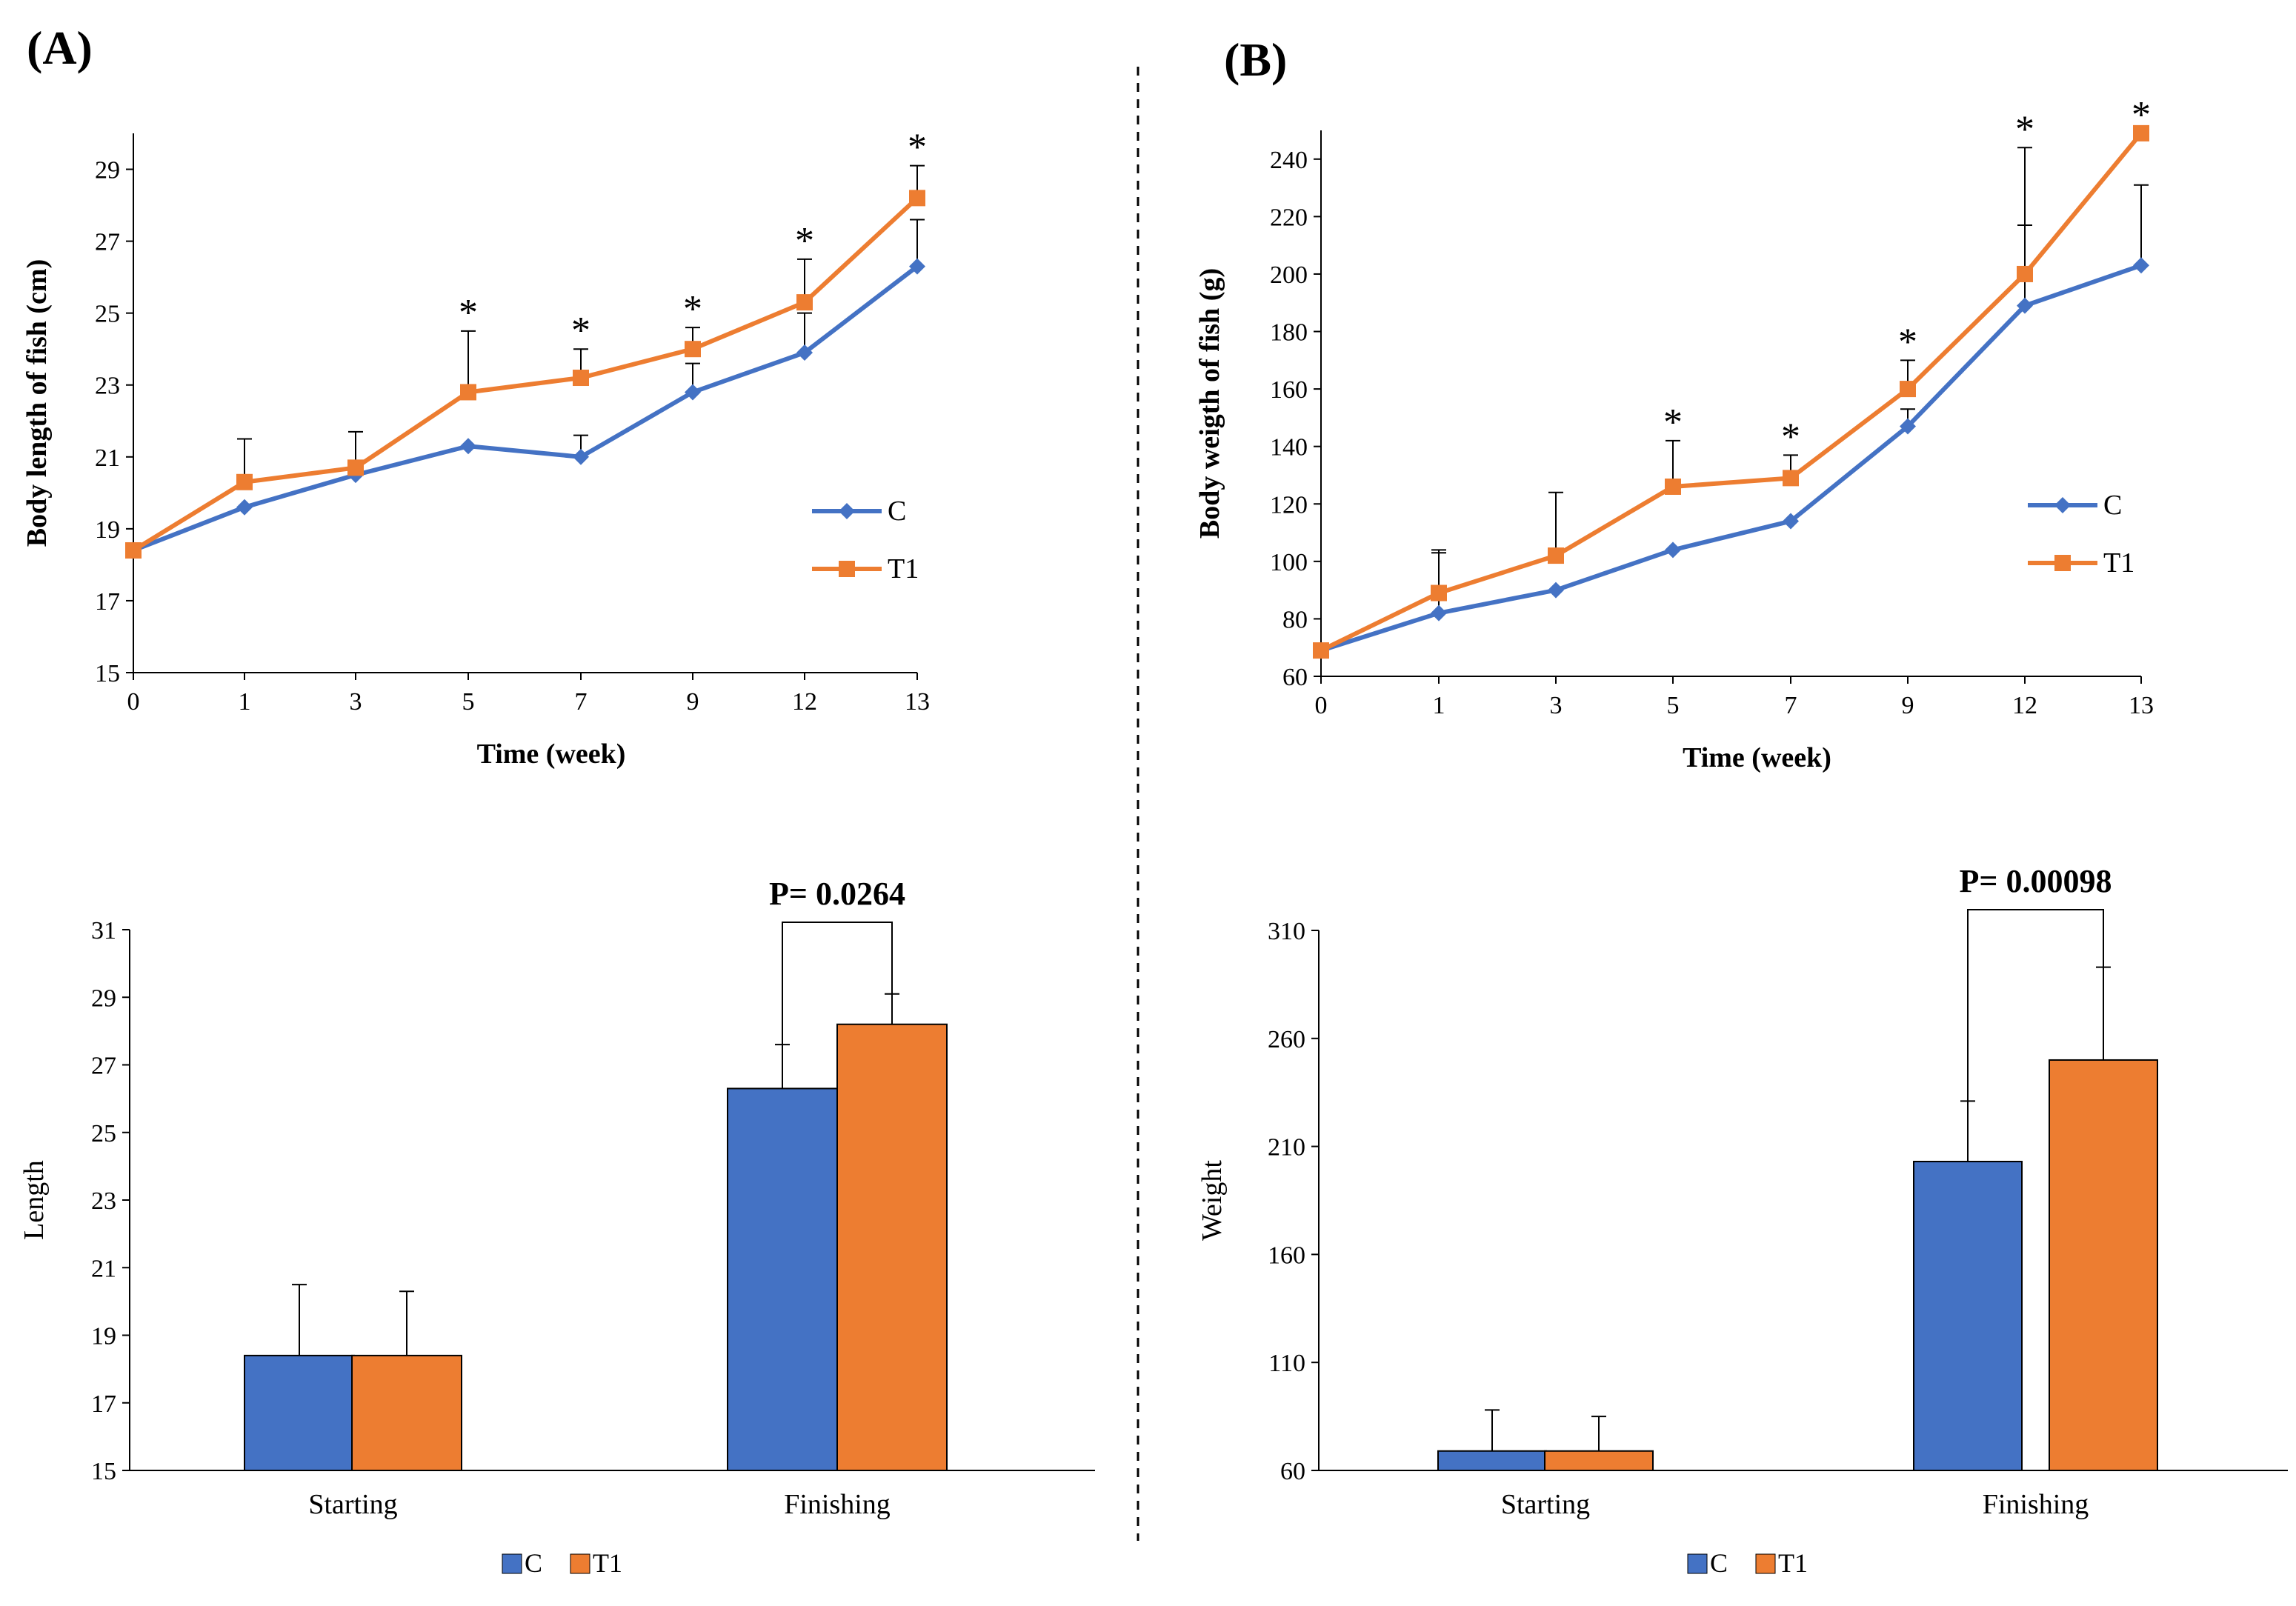 The height and width of the screenshot is (1606, 2296). What do you see at coordinates (1286, 1363) in the screenshot?
I see `y-tick-label: 110` at bounding box center [1286, 1363].